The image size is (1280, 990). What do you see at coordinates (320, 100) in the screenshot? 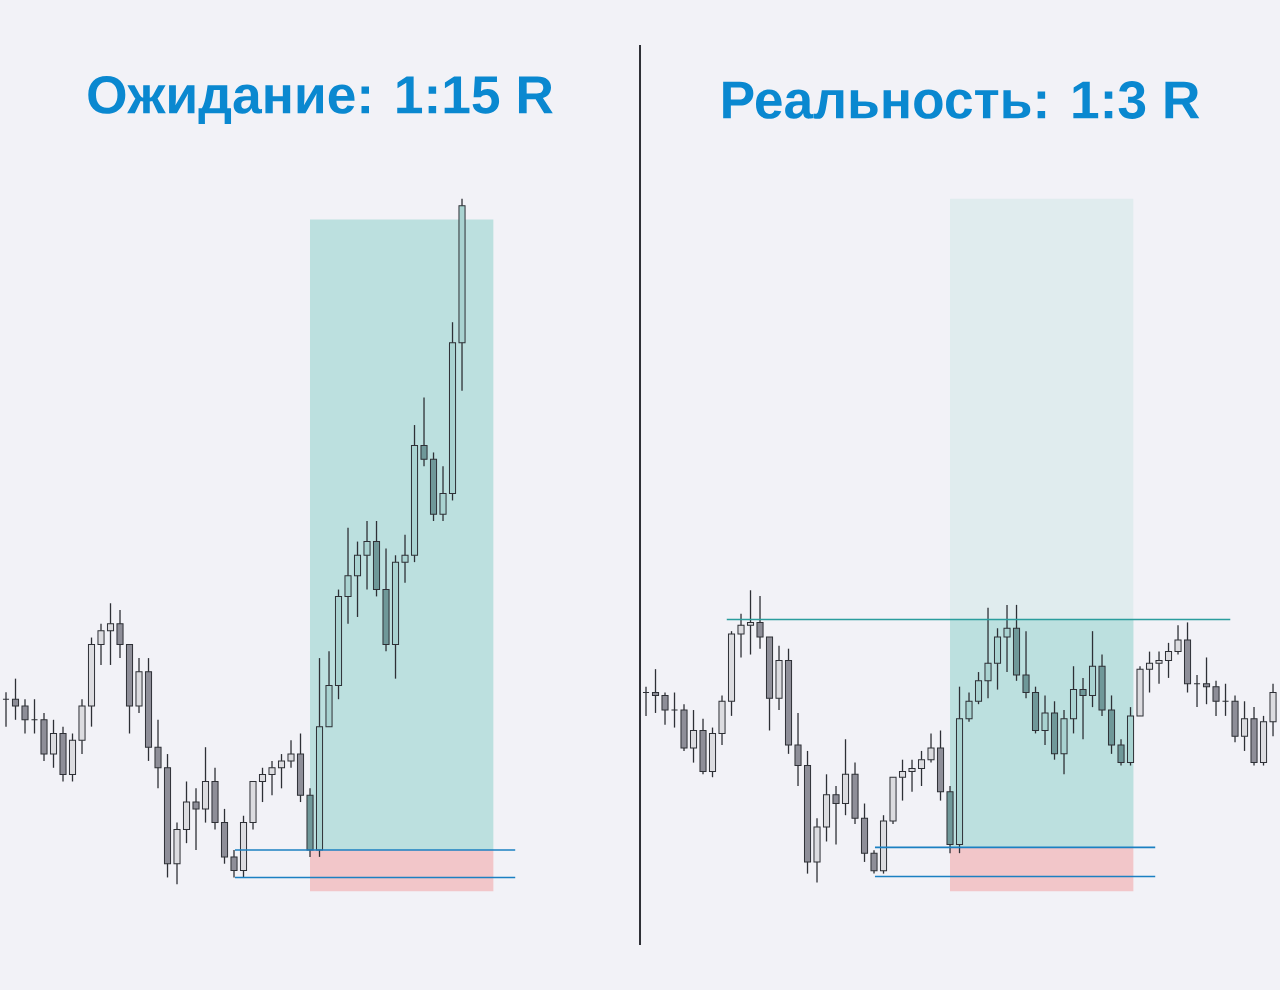
I see `chart-title: Ожидание: 1:15 R` at bounding box center [320, 100].